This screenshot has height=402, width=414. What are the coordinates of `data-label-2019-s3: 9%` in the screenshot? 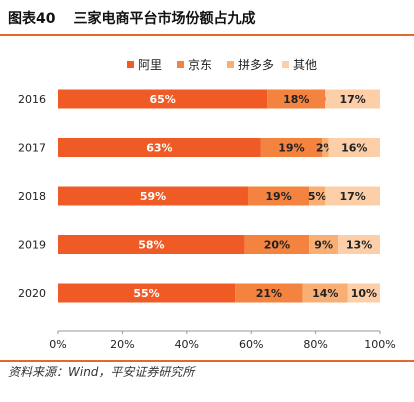 It's located at (323, 245).